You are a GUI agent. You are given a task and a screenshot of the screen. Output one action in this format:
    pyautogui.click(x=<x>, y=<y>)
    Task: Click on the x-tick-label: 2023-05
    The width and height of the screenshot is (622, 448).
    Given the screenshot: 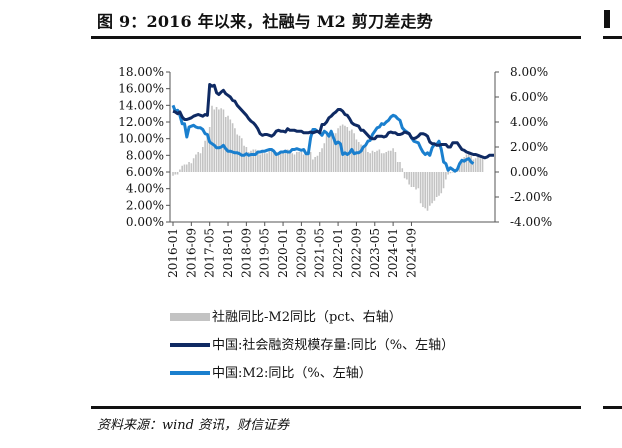 What is the action you would take?
    pyautogui.click(x=375, y=253)
    